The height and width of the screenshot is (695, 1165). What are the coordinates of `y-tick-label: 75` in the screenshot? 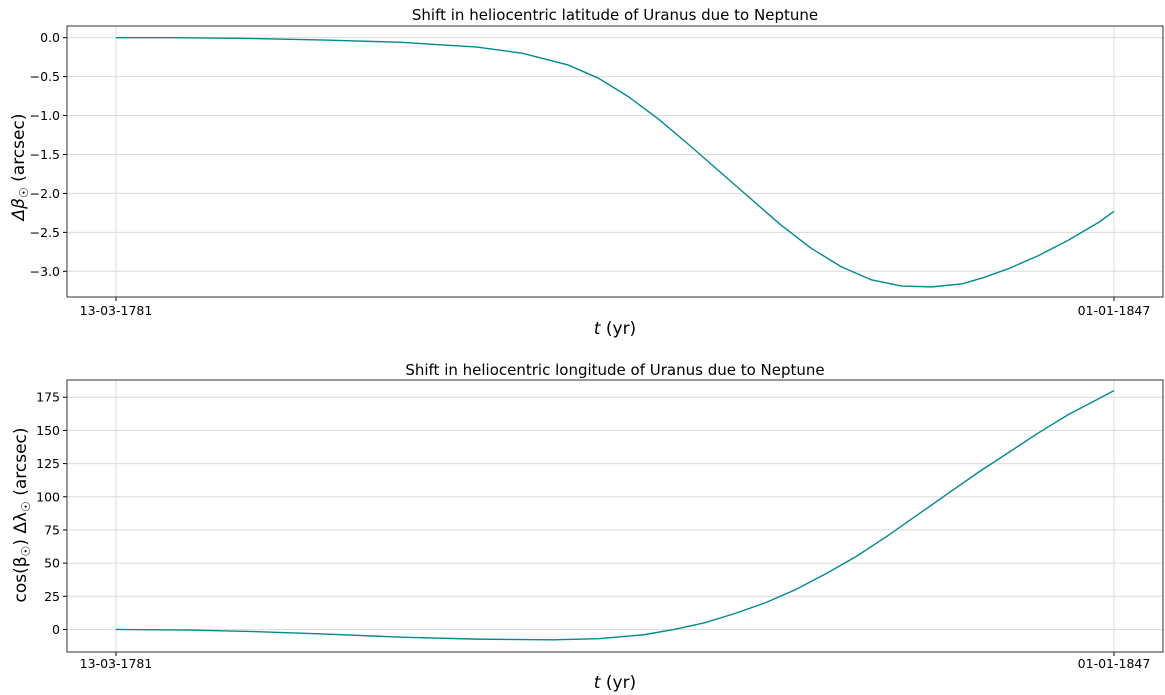 It's located at (52, 529).